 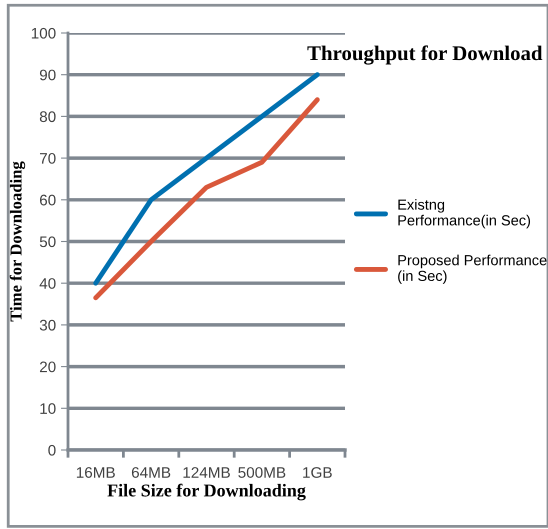 What do you see at coordinates (151, 472) in the screenshot?
I see `x-tick-label: 64MB` at bounding box center [151, 472].